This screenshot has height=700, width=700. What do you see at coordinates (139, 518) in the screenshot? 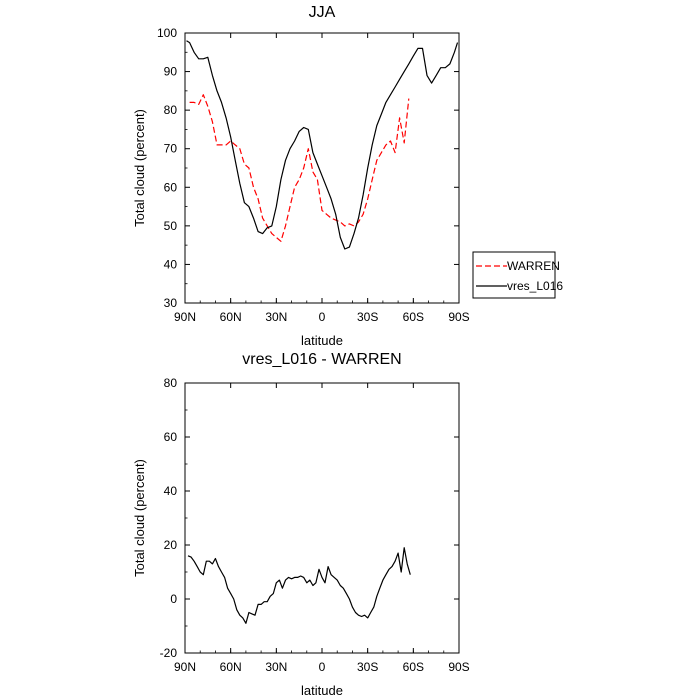
I see `bottom-y-axis-label: Total cloud (percent)` at bounding box center [139, 518].